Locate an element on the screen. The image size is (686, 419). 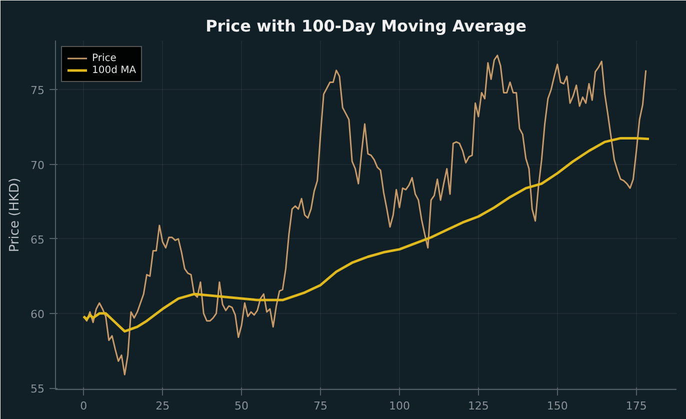
y-tick-label: 60 is located at coordinates (37, 314).